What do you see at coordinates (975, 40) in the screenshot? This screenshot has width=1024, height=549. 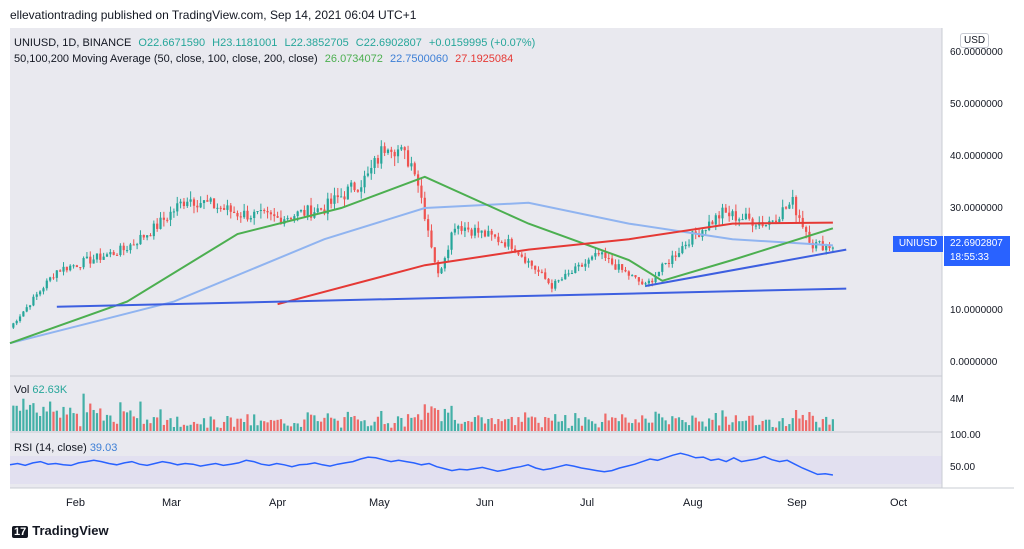 I see `currency-button: USD` at bounding box center [975, 40].